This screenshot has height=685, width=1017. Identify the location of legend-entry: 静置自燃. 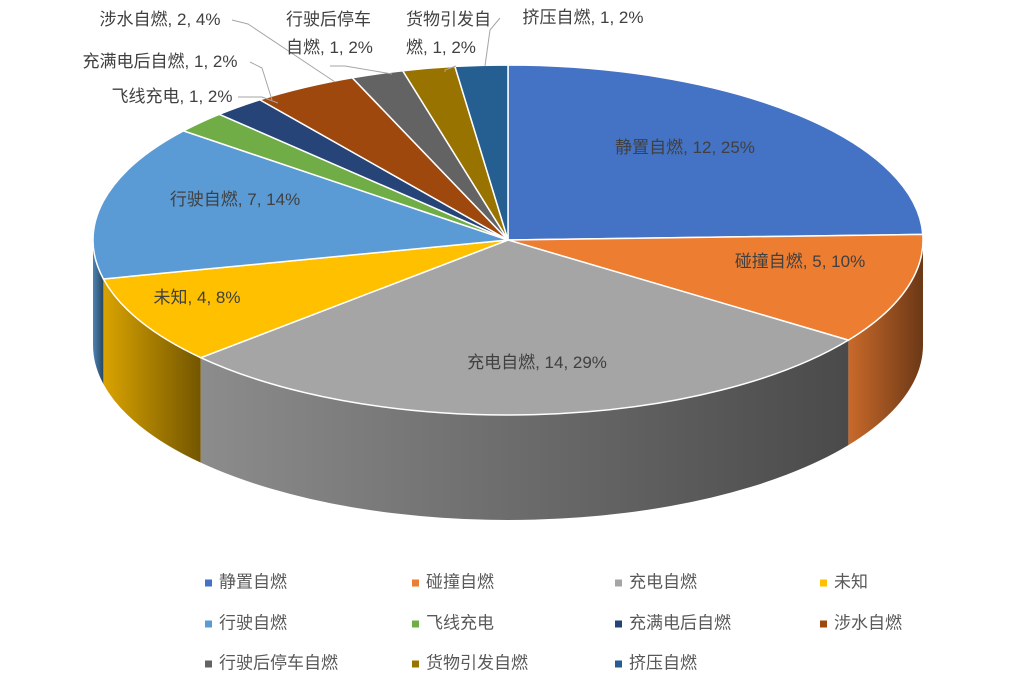
(246, 580).